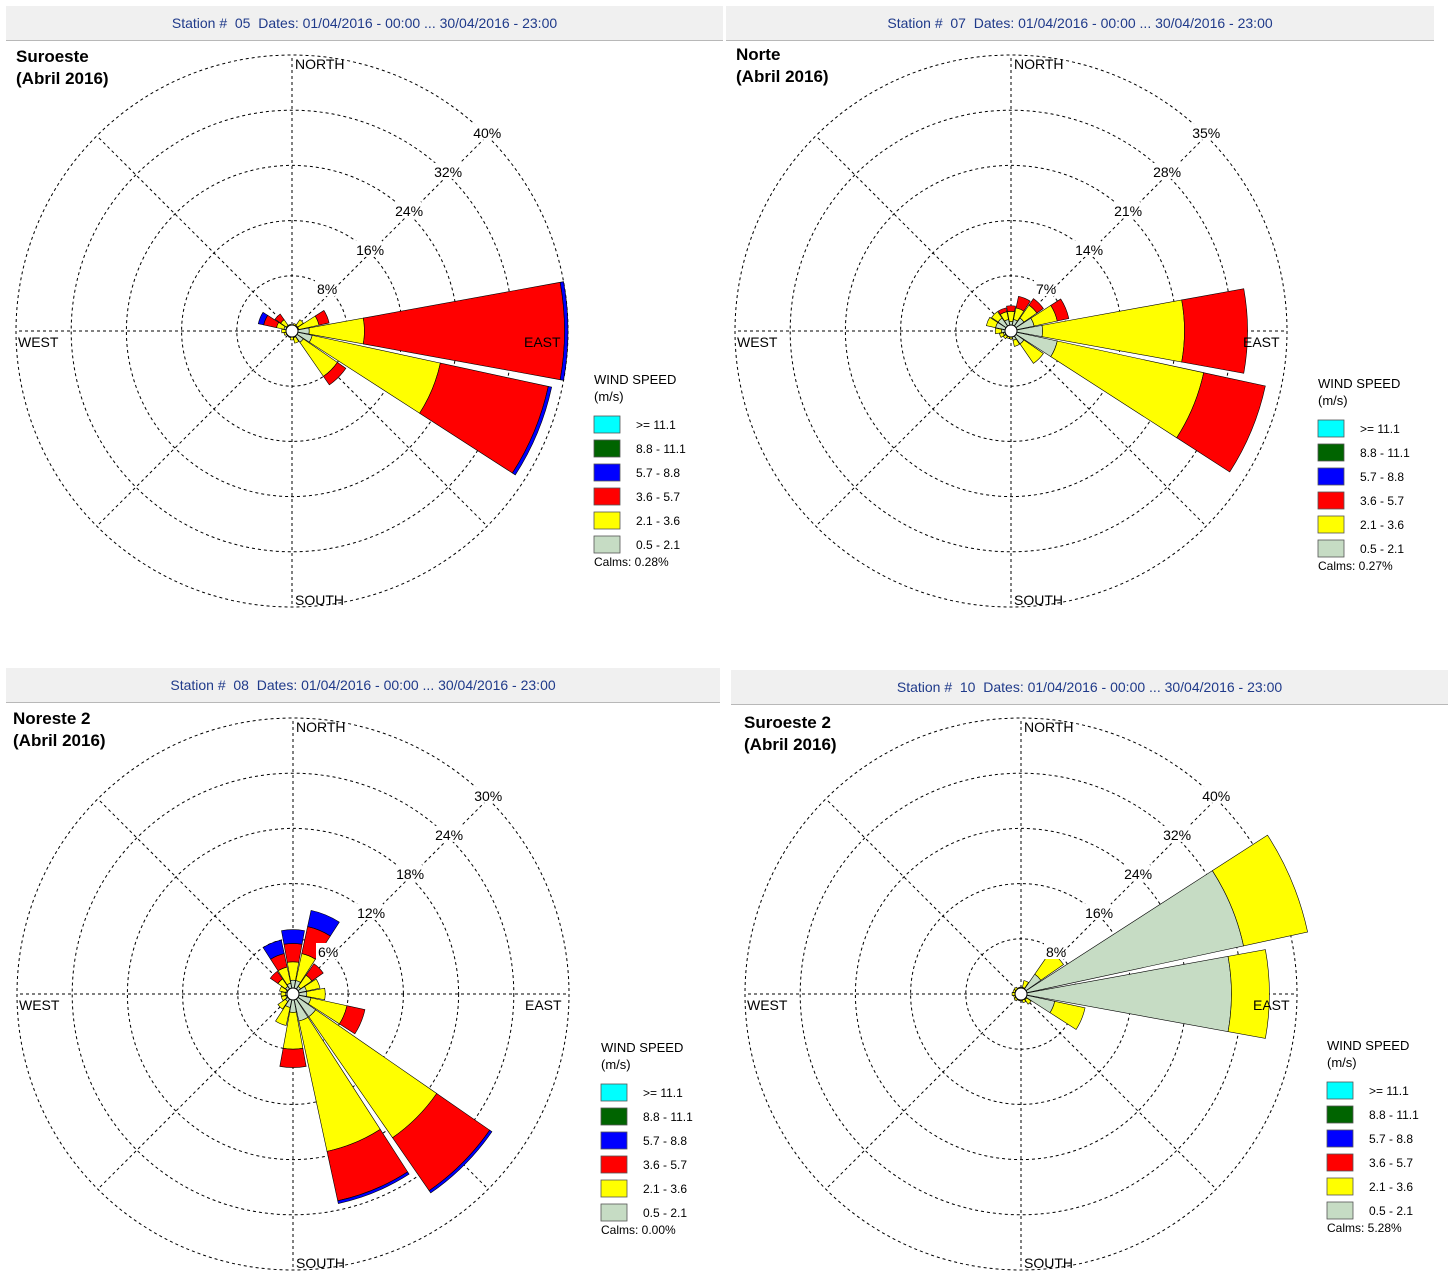  I want to click on ring-label: 30%, so click(488, 796).